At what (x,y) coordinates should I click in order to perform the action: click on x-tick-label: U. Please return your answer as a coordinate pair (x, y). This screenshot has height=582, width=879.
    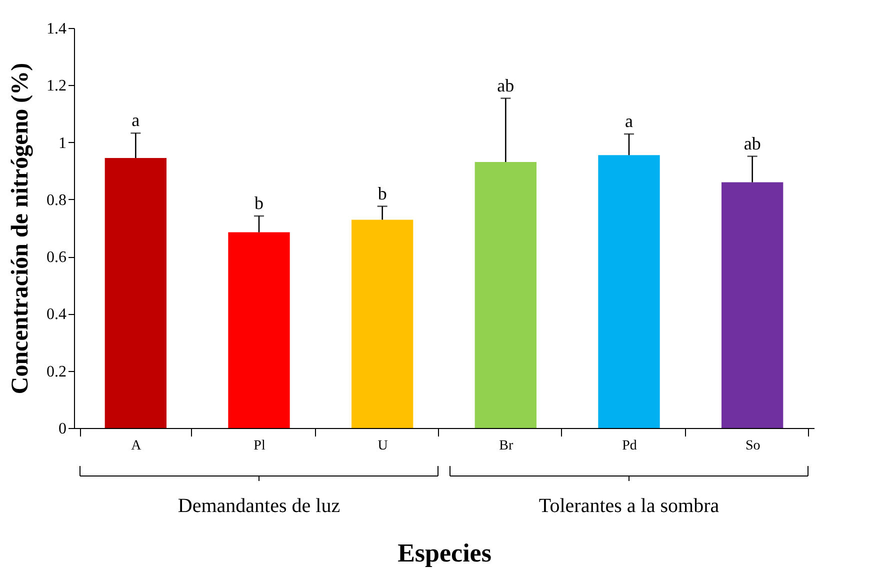
    Looking at the image, I should click on (383, 446).